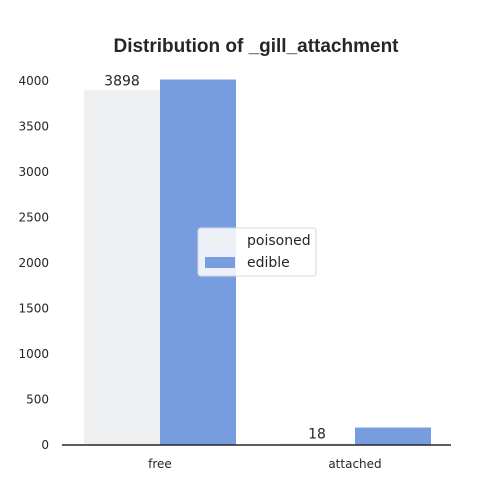  I want to click on data-label: 3898, so click(122, 81).